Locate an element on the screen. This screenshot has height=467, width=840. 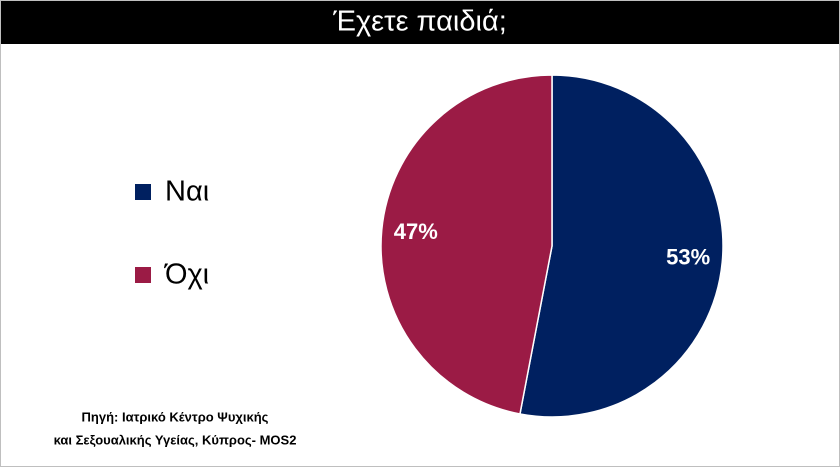
source-note: και Σεξουαλικής Υγείας, Κύπρος- MOS2 is located at coordinates (175, 439).